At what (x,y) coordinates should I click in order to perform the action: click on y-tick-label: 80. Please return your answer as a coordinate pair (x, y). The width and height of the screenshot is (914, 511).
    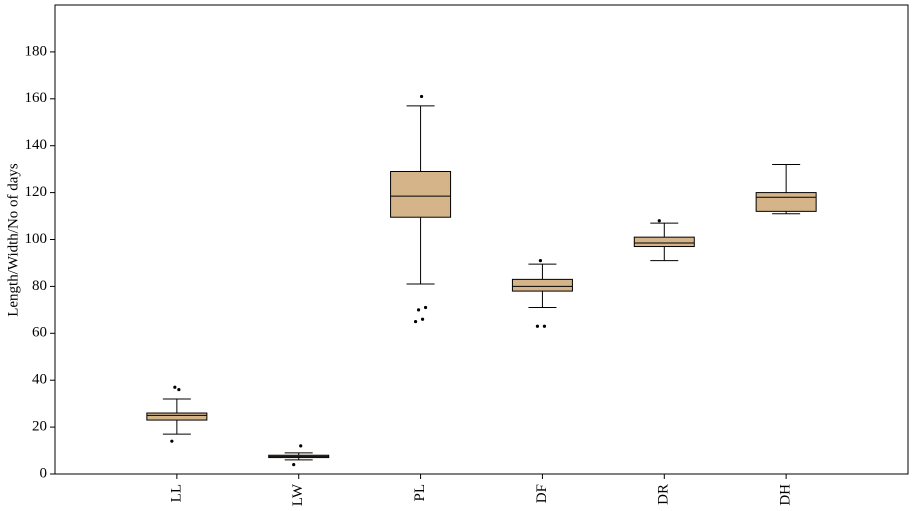
    Looking at the image, I should click on (39, 286).